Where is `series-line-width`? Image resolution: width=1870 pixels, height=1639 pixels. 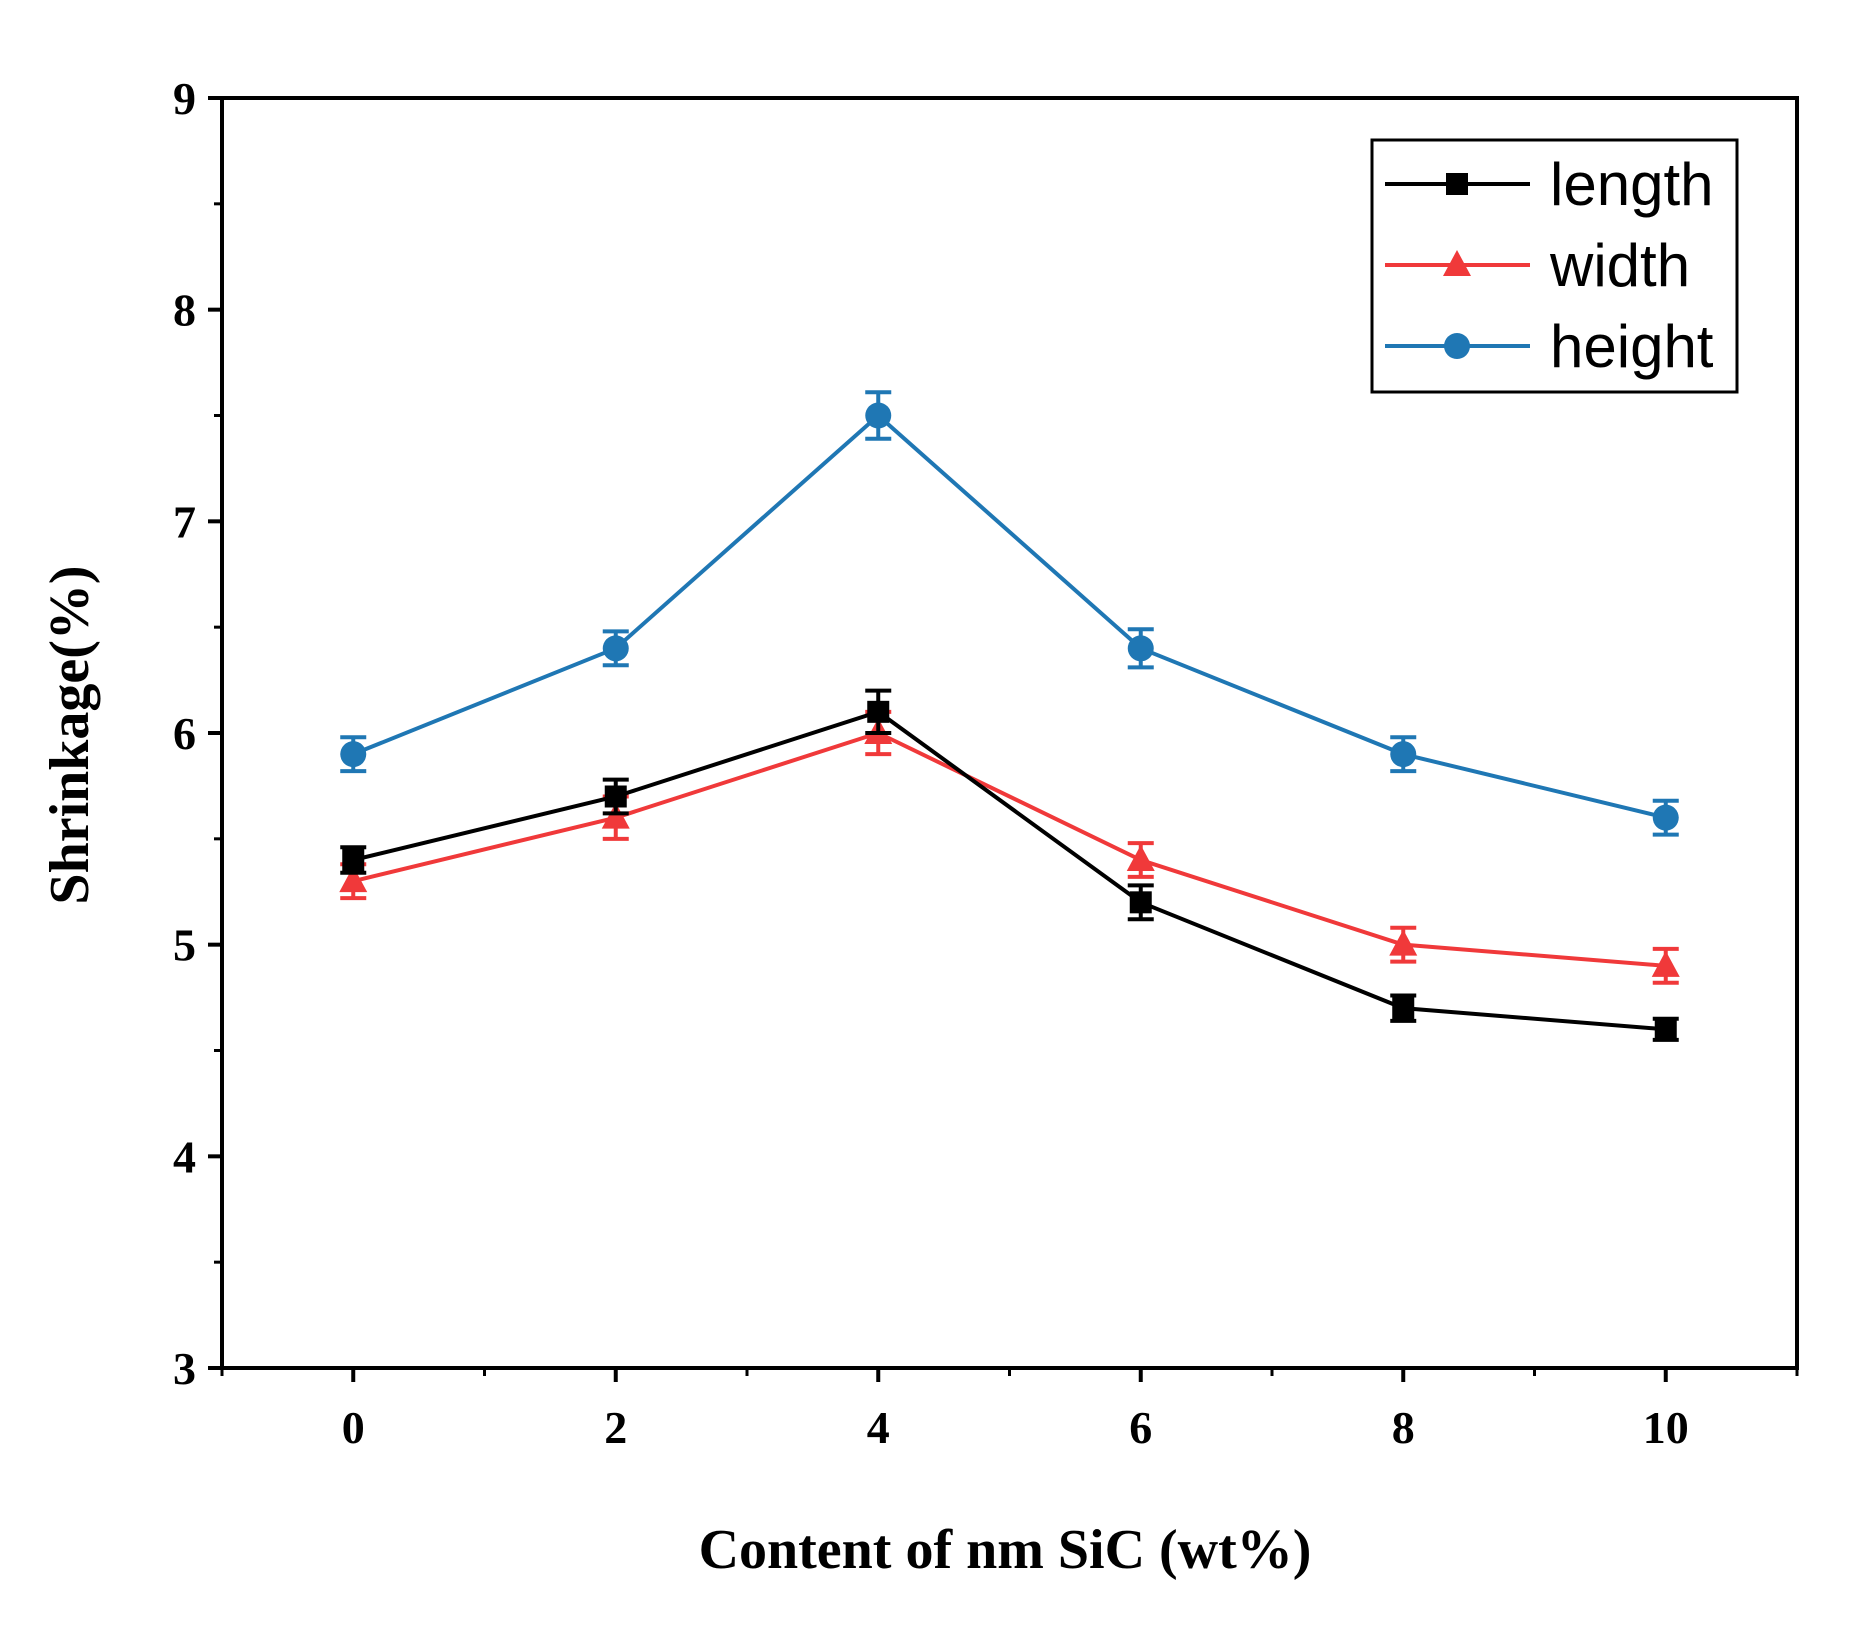
series-line-width is located at coordinates (1009, 849).